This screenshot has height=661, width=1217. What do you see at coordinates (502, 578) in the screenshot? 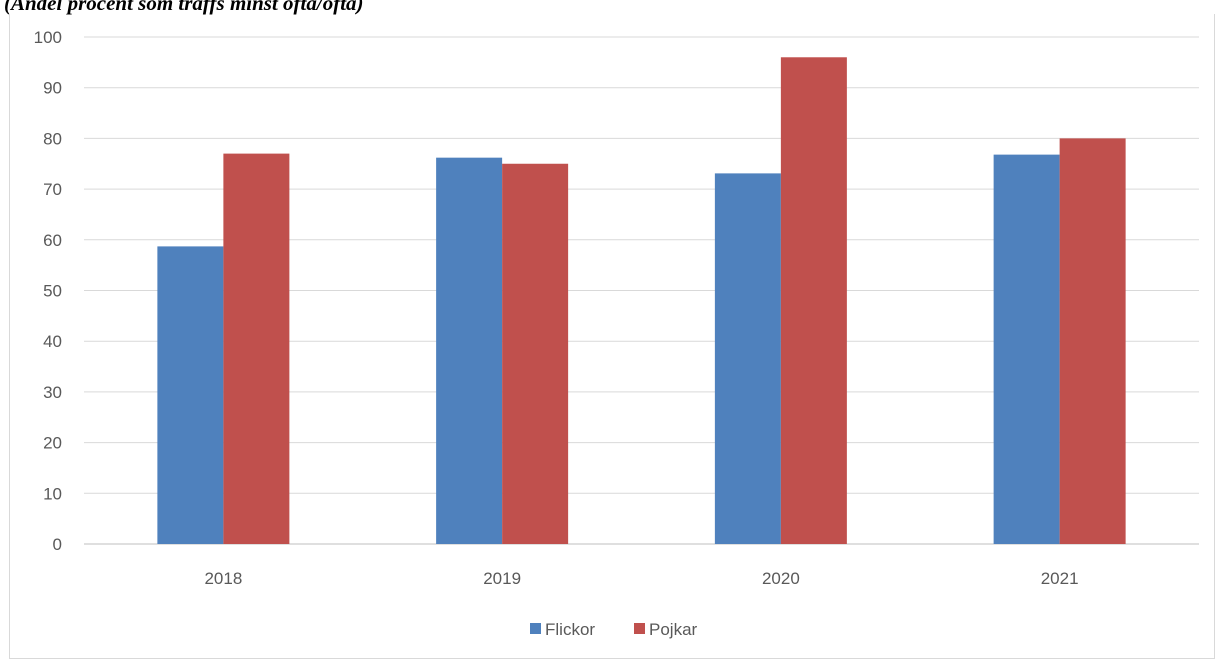
I see `x-tick-label: 2019` at bounding box center [502, 578].